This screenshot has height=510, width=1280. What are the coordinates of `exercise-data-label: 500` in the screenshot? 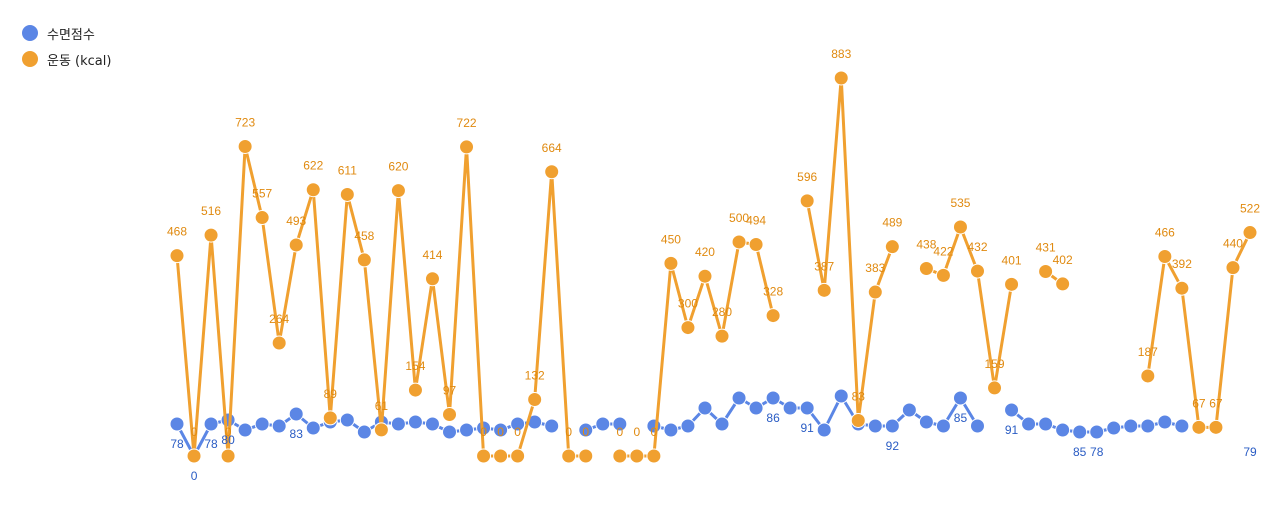 It's located at (739, 218).